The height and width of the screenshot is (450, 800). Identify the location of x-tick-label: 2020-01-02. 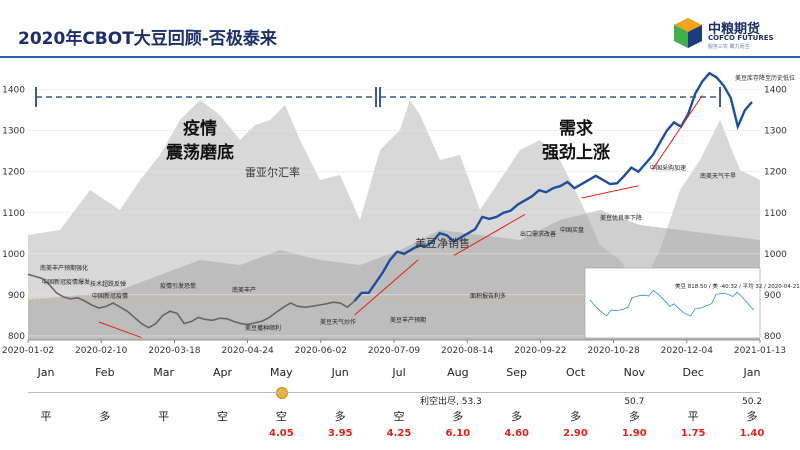
(28, 351).